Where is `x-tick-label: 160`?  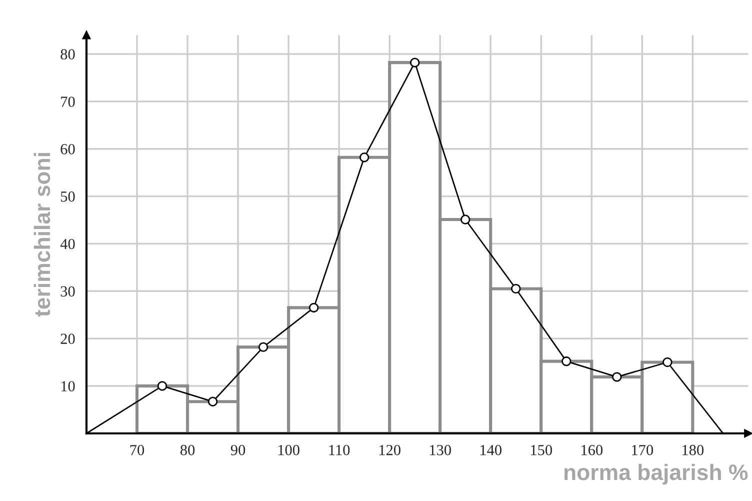 x-tick-label: 160 is located at coordinates (592, 450).